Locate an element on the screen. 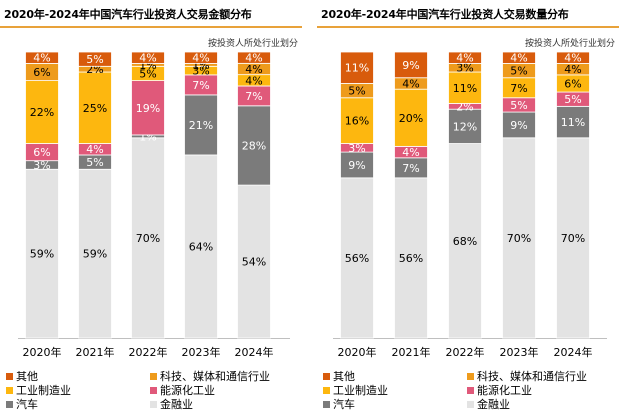 The height and width of the screenshot is (414, 619). legend-item: 其他 is located at coordinates (22, 376).